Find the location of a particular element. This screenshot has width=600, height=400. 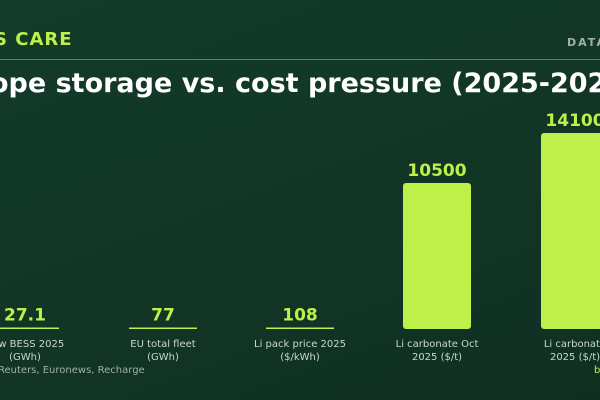

category-label-4-line-2: 2025 ($/t) is located at coordinates (437, 357).